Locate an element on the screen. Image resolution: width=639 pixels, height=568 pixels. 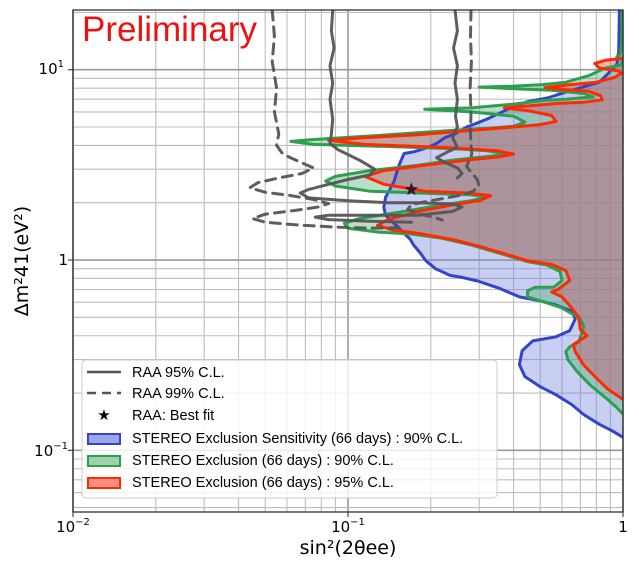
best-fit-star-marker is located at coordinates (411, 189).